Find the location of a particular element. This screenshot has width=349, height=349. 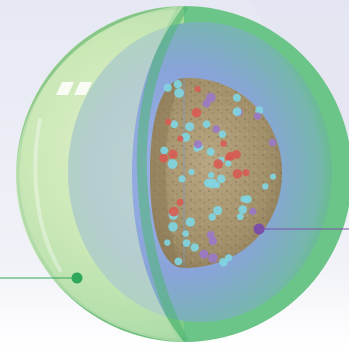

specular-highlight-icon is located at coordinates (74, 88).